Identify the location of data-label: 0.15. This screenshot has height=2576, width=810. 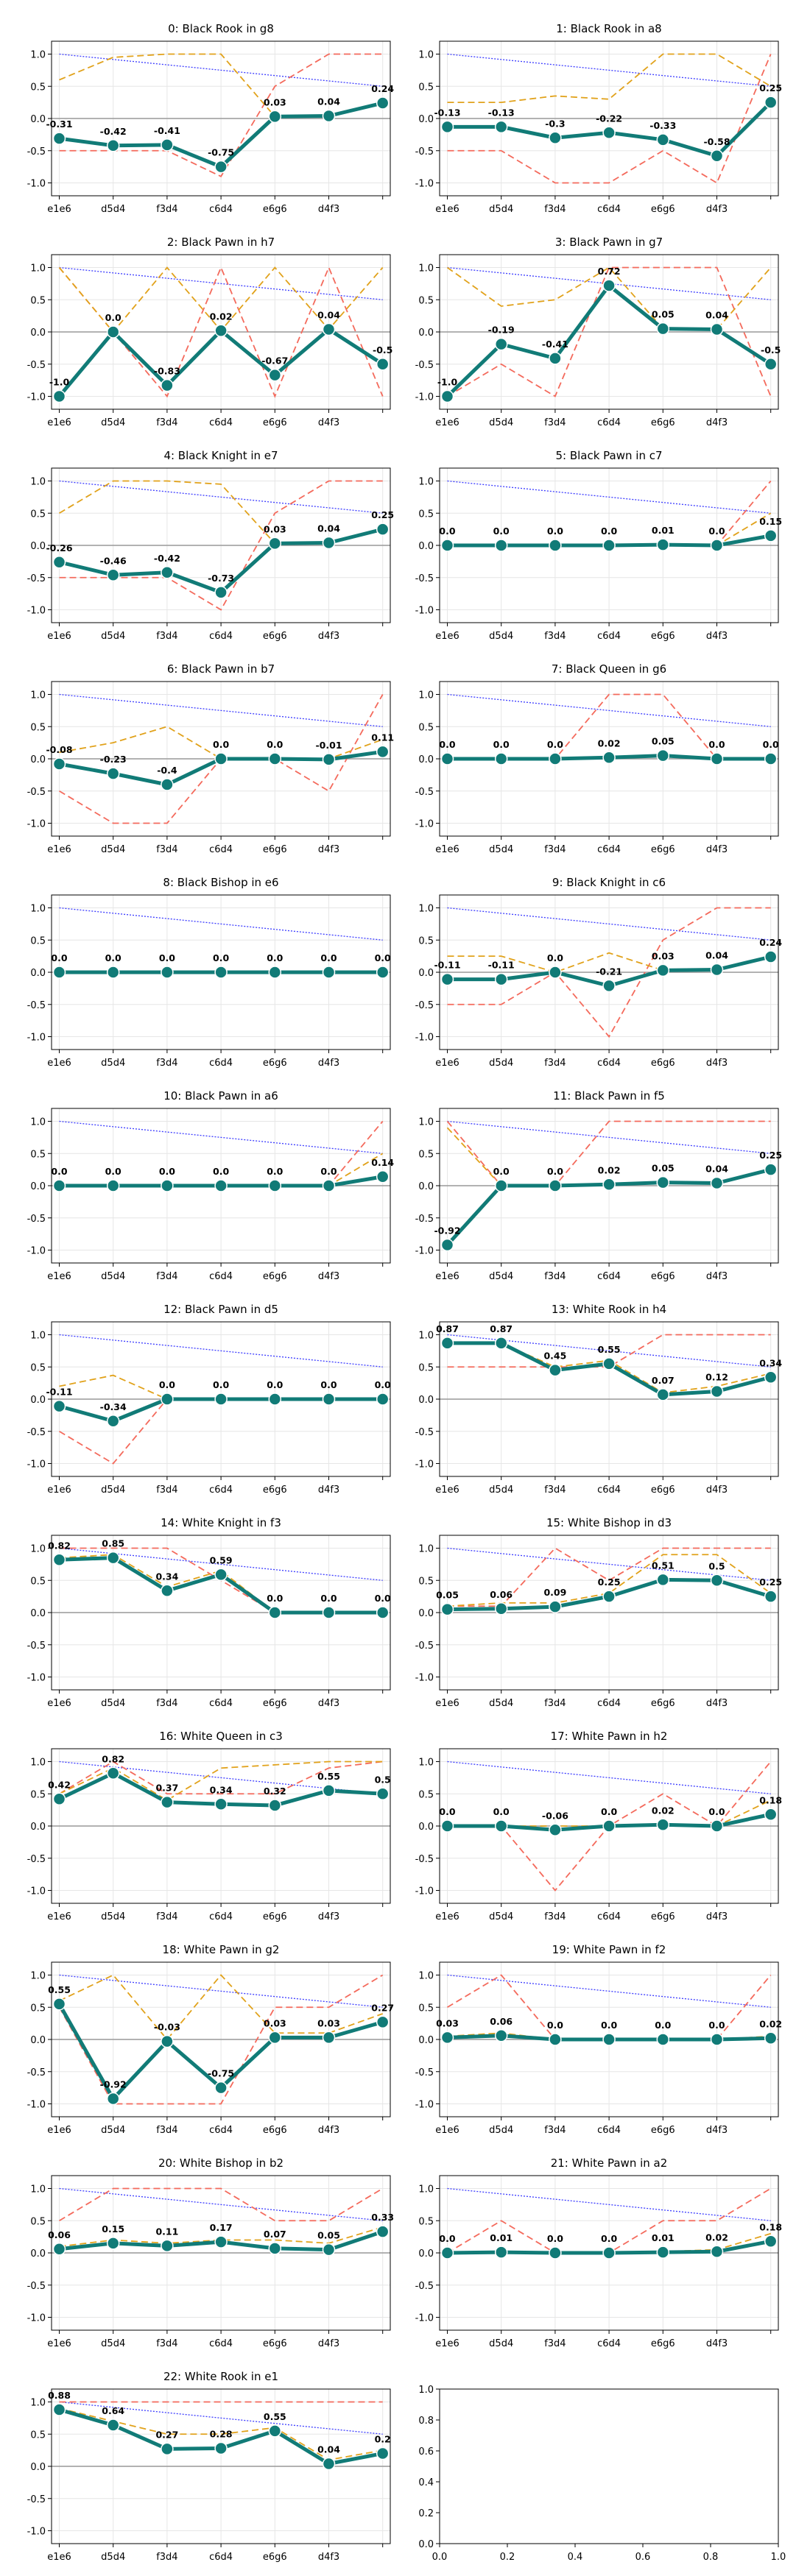
(770, 521).